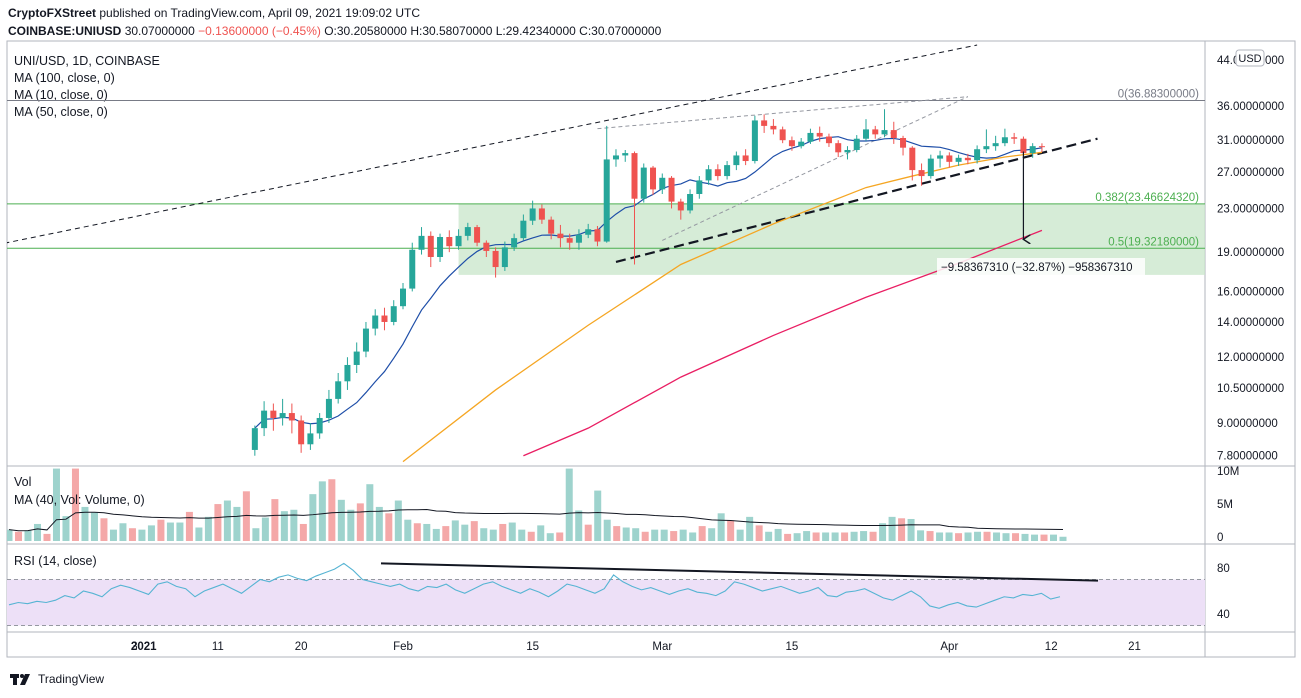 The image size is (1301, 698). What do you see at coordinates (79, 500) in the screenshot?
I see `volume-ma-legend: MA (40, Vol: Volume, 0)` at bounding box center [79, 500].